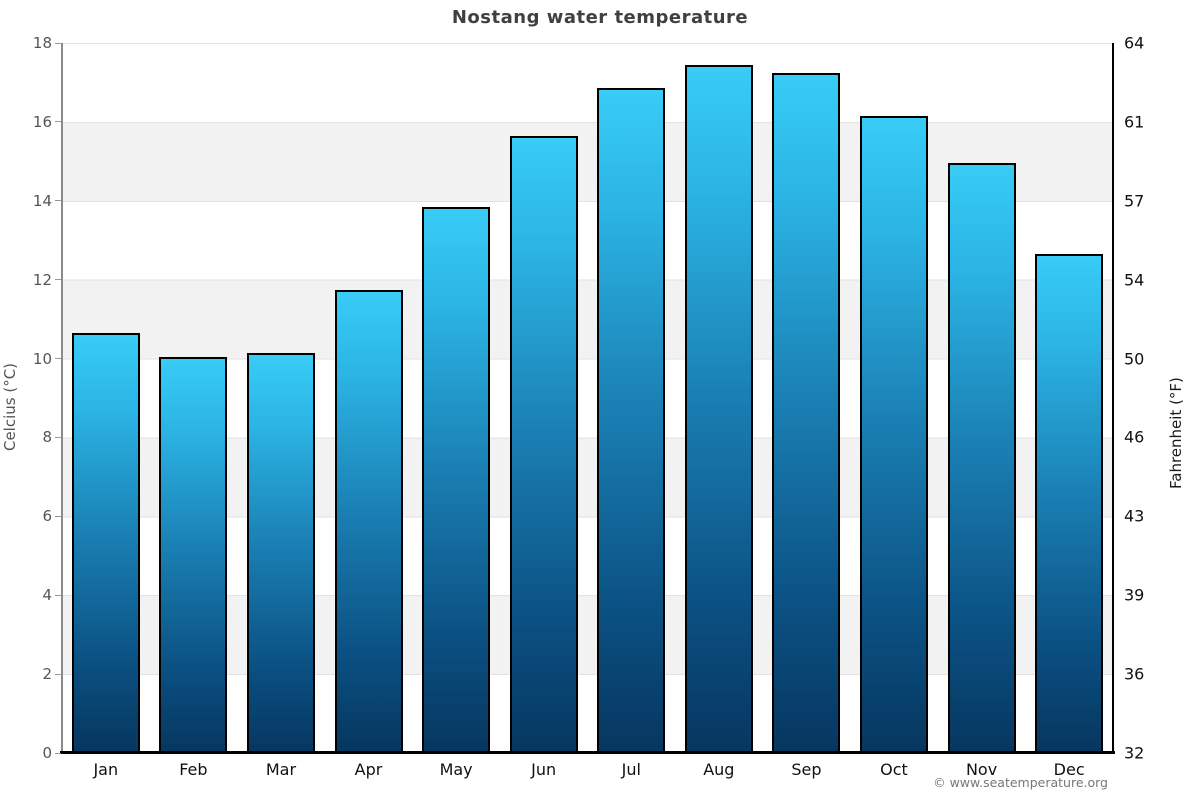 This screenshot has height=800, width=1200. Describe the element at coordinates (1134, 753) in the screenshot. I see `fahrenheit-tick-32: 32` at that location.